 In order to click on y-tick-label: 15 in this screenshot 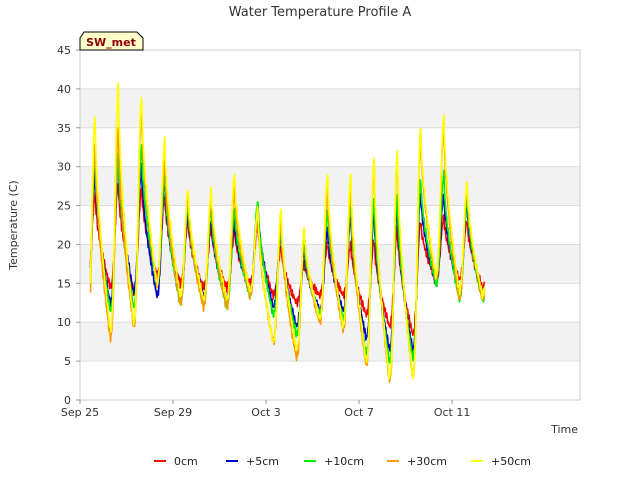, I will do `click(64, 283)`.